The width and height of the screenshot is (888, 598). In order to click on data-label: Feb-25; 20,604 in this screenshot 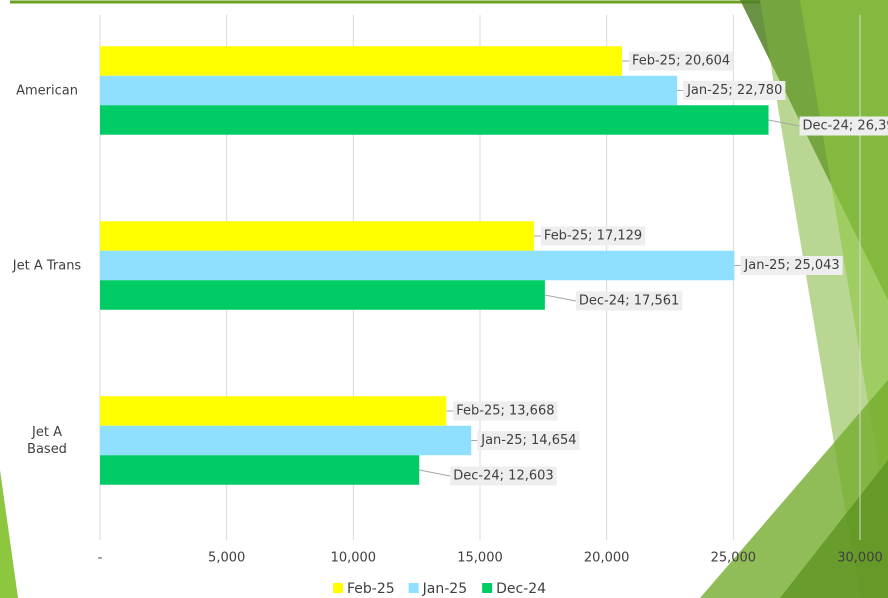, I will do `click(681, 61)`.